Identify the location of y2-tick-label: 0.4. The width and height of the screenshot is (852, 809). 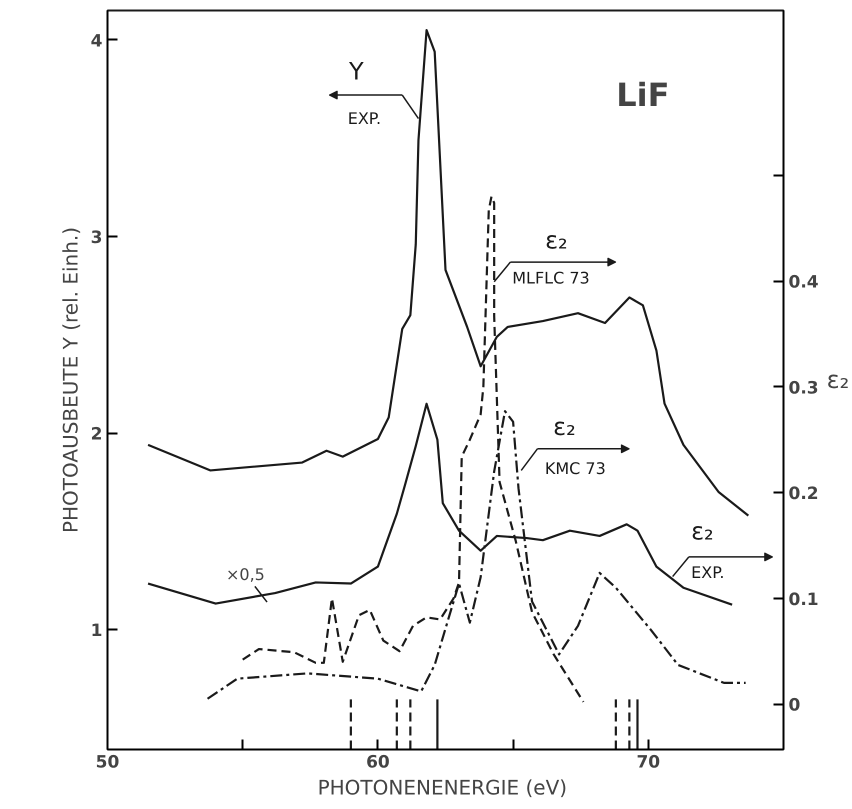
(803, 282).